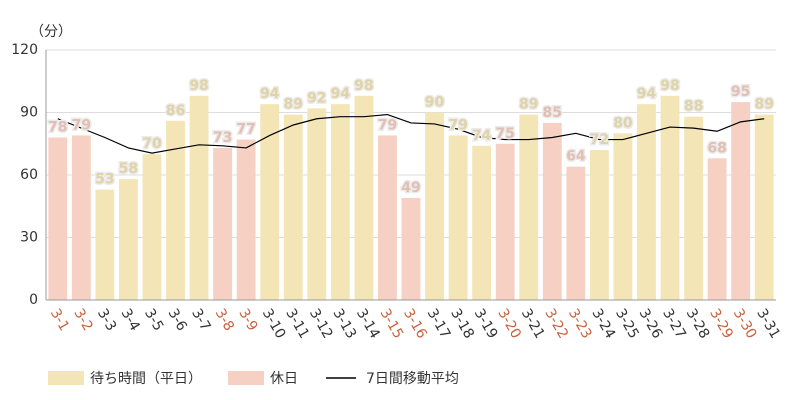 The height and width of the screenshot is (400, 800). I want to click on x-tick-label: 3-9, so click(247, 320).